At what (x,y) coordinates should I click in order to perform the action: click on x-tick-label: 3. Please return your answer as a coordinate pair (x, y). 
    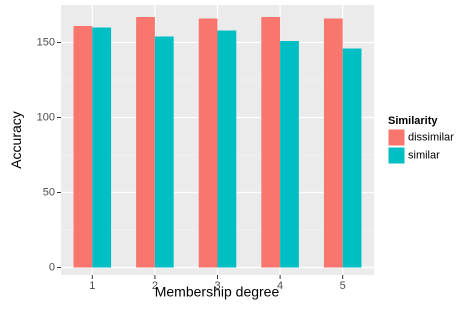
    Looking at the image, I should click on (217, 286).